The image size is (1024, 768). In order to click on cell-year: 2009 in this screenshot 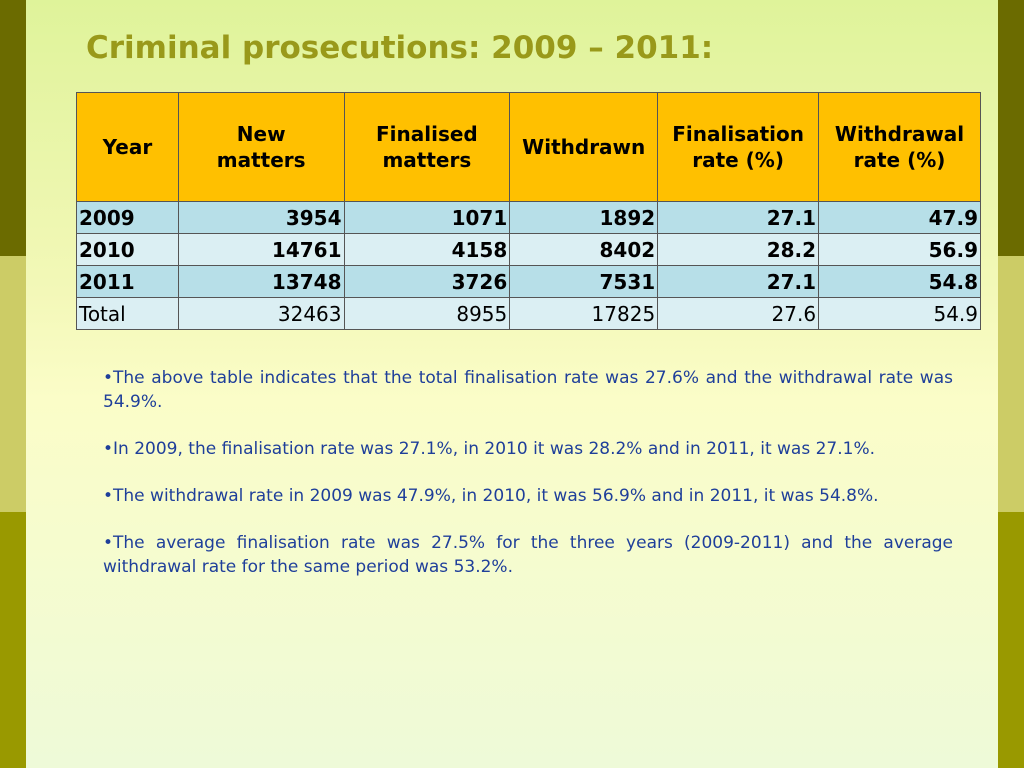, I will do `click(127, 217)`.